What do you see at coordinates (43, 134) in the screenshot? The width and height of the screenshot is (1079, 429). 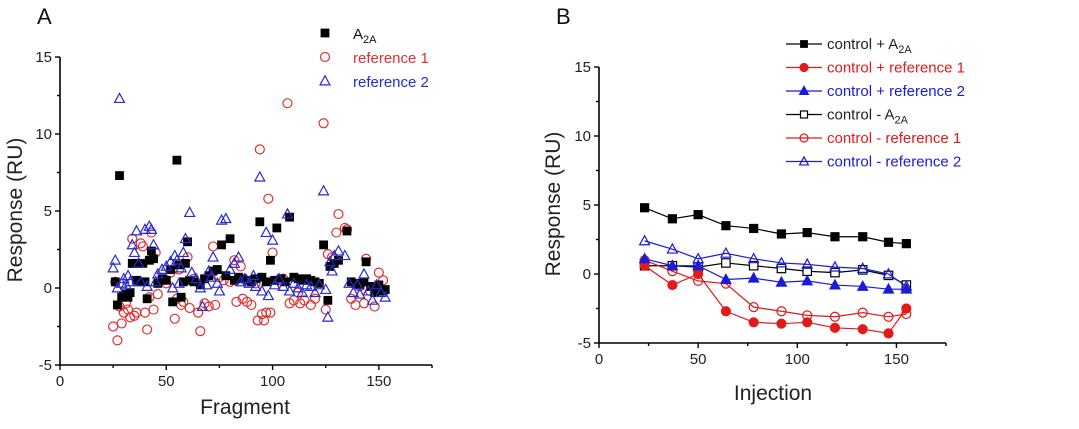 I see `y-tick-label-a: 10` at bounding box center [43, 134].